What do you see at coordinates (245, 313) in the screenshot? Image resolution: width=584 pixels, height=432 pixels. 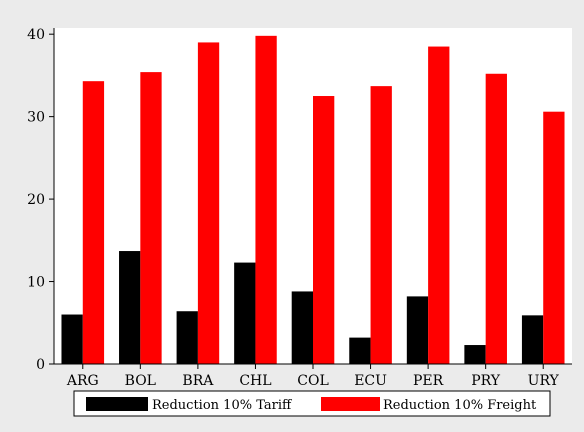 I see `bar-tariff-chl` at bounding box center [245, 313].